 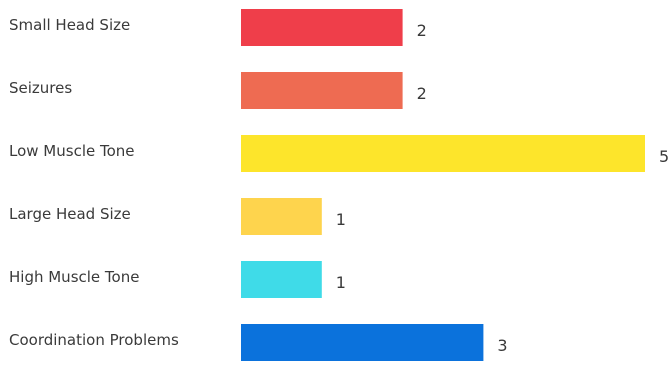 What do you see at coordinates (70, 214) in the screenshot?
I see `category-label-large-head-size: Large Head Size` at bounding box center [70, 214].